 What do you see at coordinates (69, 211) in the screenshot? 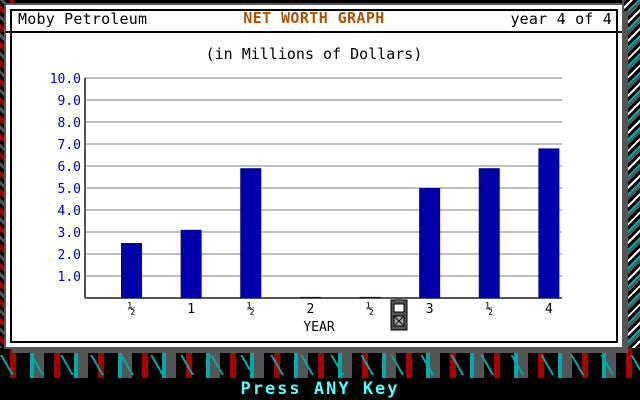
I see `y-tick-label: 4.0` at bounding box center [69, 211].